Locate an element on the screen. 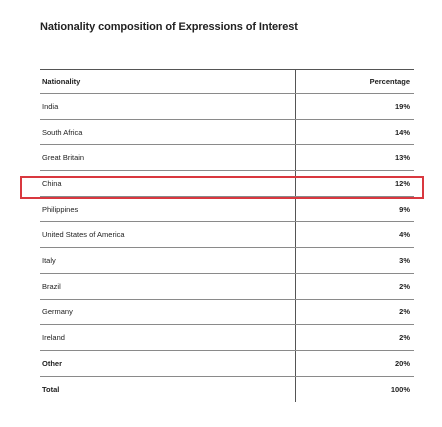 The width and height of the screenshot is (442, 427). table-row: Great Britain 13% is located at coordinates (227, 158).